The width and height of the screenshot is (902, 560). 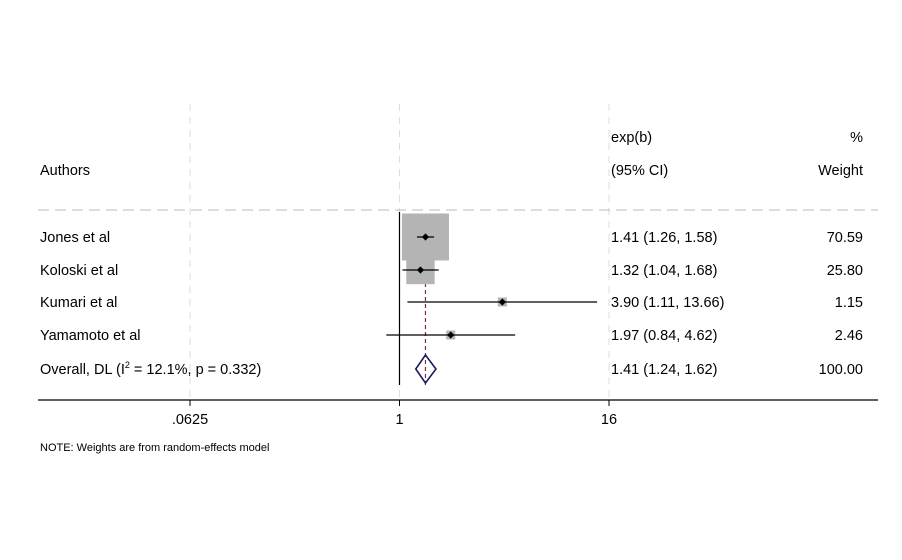 What do you see at coordinates (840, 171) in the screenshot?
I see `header-weight-line2: Weight` at bounding box center [840, 171].